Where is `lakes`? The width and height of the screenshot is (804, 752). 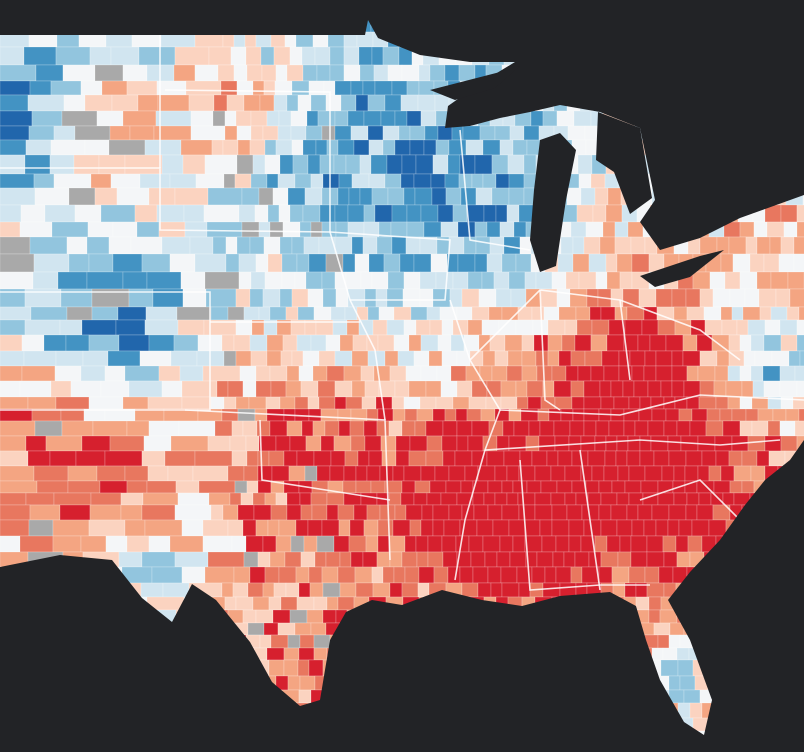
lakes is located at coordinates (577, 176).